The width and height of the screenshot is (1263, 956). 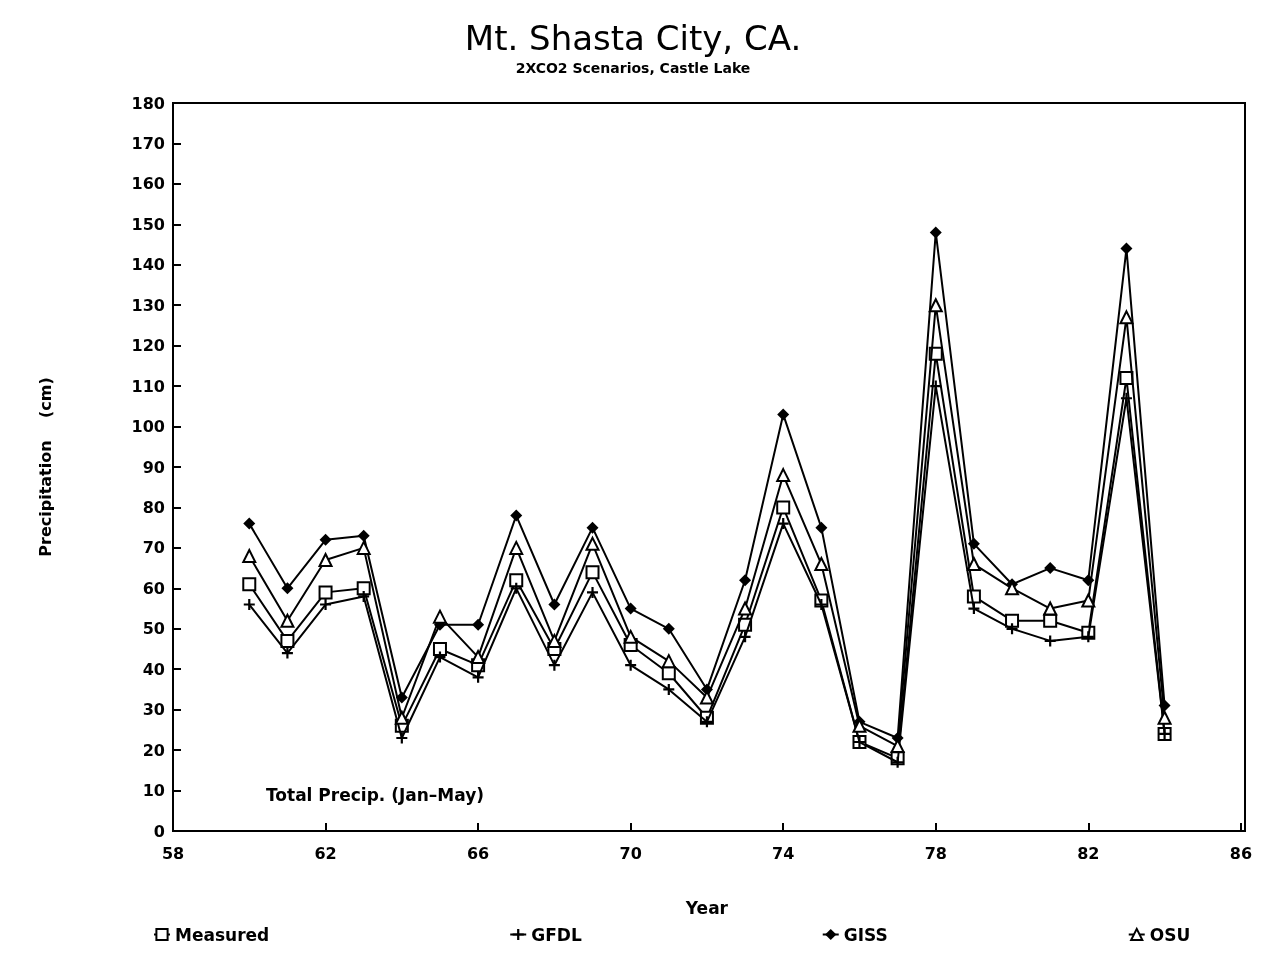 I want to click on y-tick-label: 90, so click(x=153, y=467).